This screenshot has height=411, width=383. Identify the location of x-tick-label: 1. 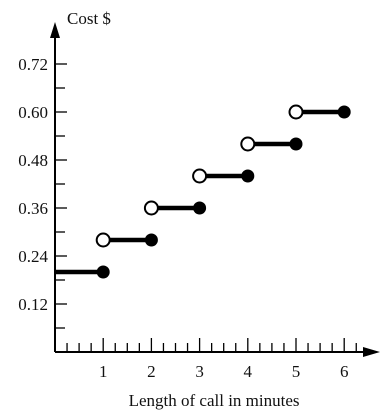
(103, 371).